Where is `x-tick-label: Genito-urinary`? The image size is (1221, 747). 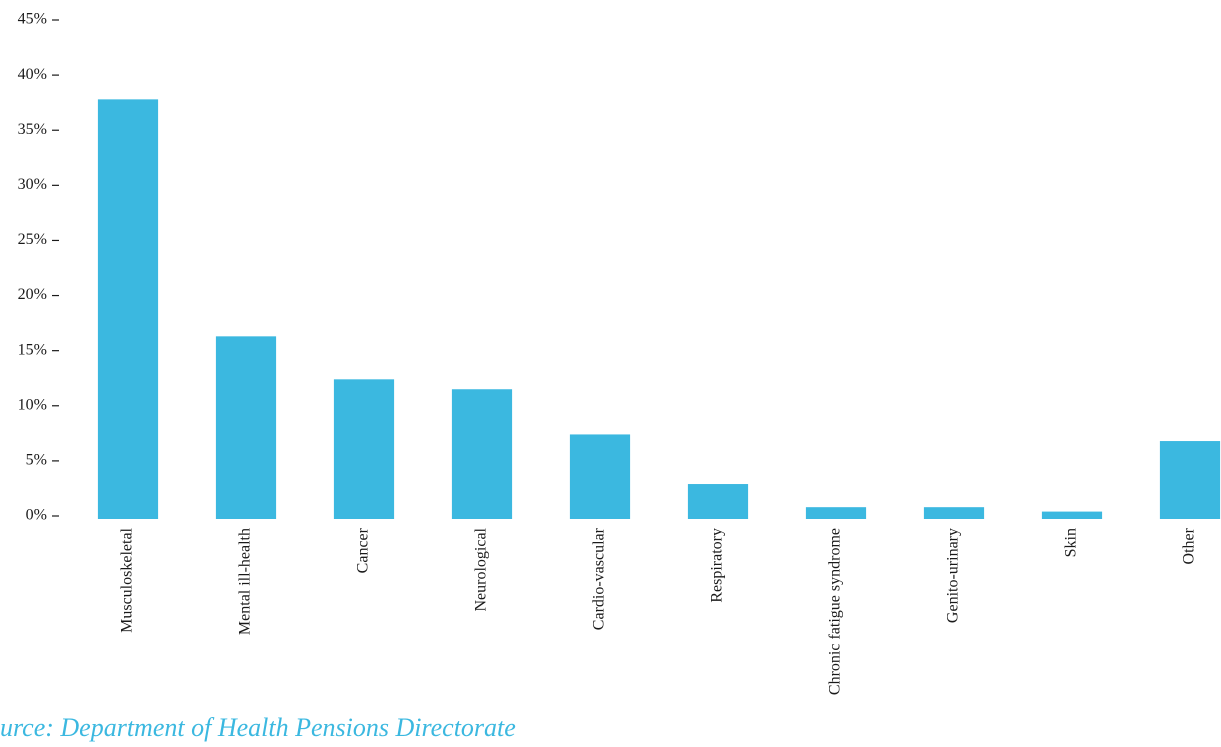 x-tick-label: Genito-urinary is located at coordinates (953, 575).